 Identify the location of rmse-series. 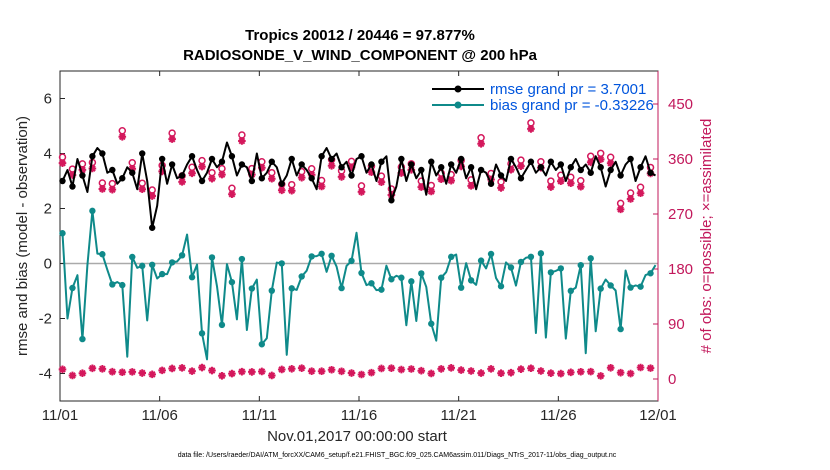
(357, 186).